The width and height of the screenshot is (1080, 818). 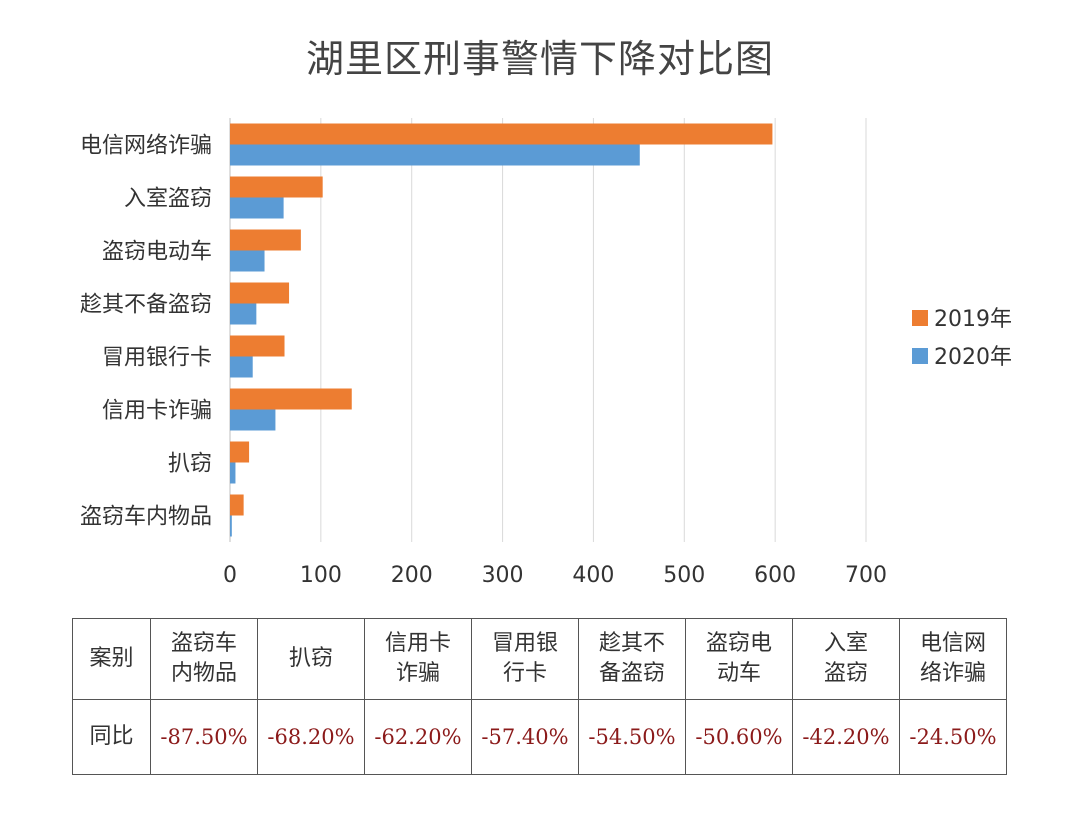 I want to click on table-column-header: 信用卡 诈骗, so click(x=418, y=659).